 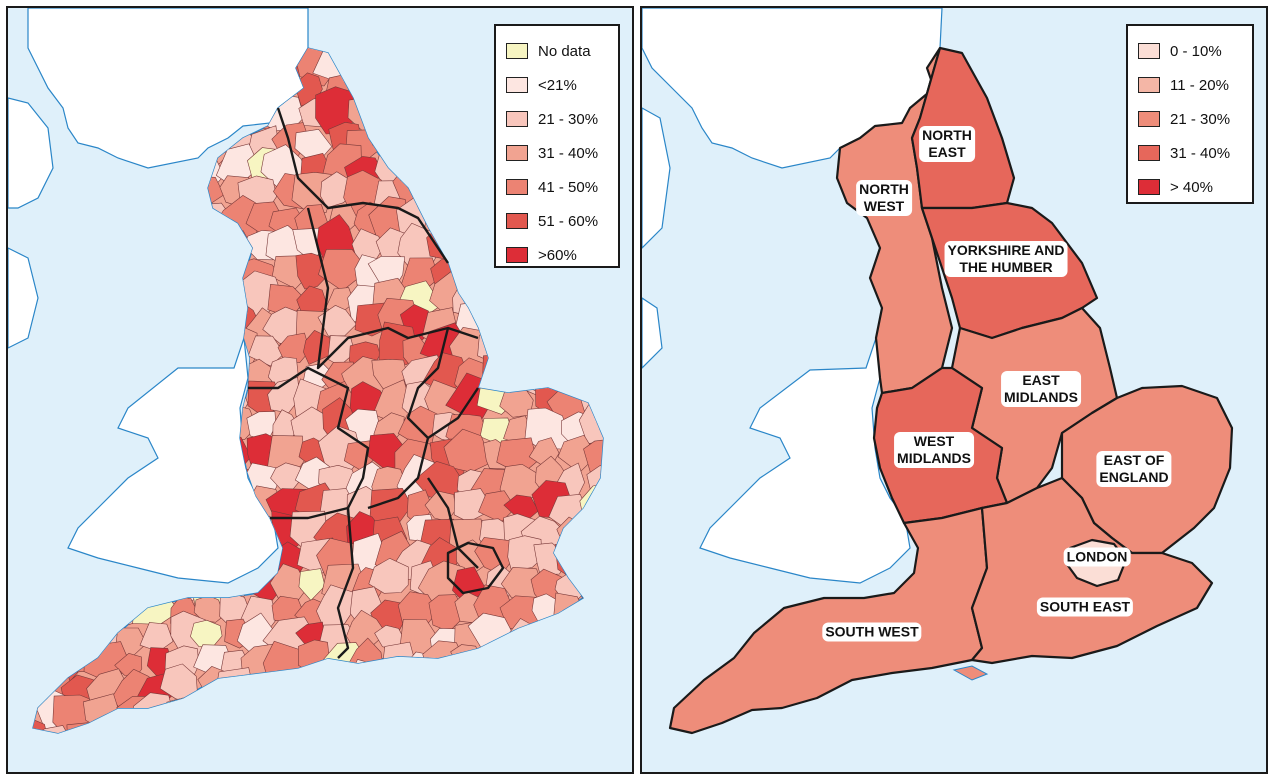 I want to click on region-label-text: NORTH WEST, so click(x=884, y=197).